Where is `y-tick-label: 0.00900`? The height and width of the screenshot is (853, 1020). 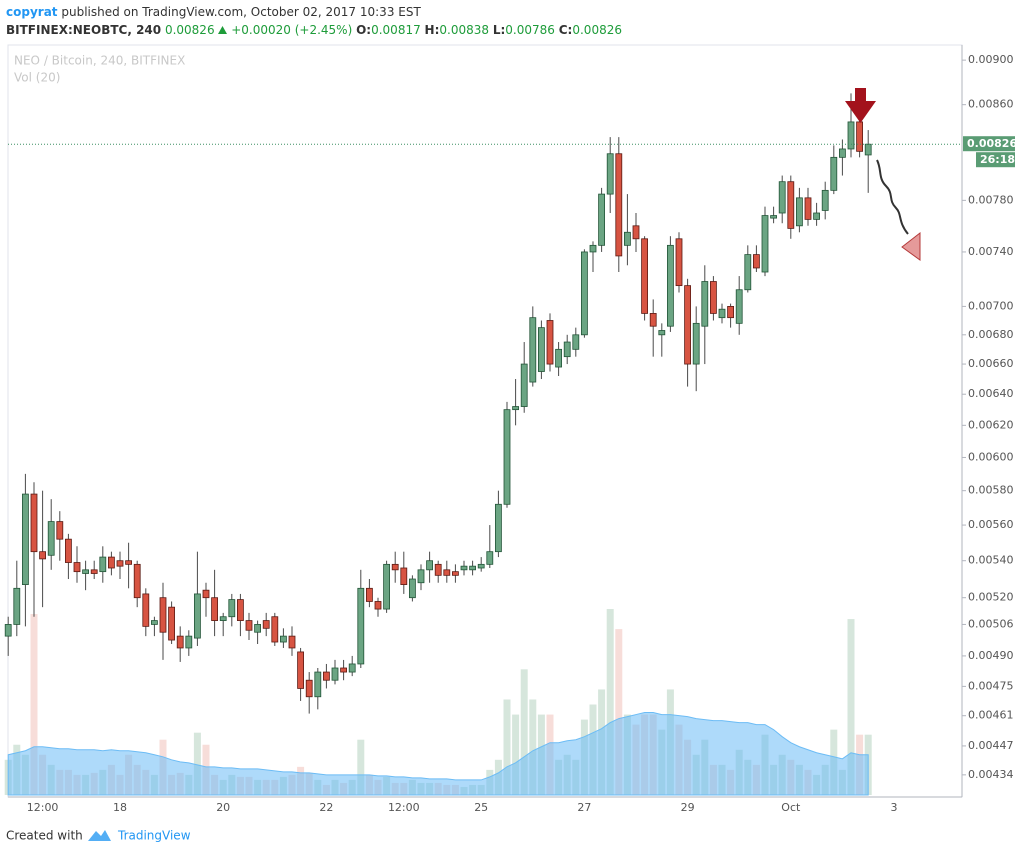 y-tick-label: 0.00900 is located at coordinates (991, 59).